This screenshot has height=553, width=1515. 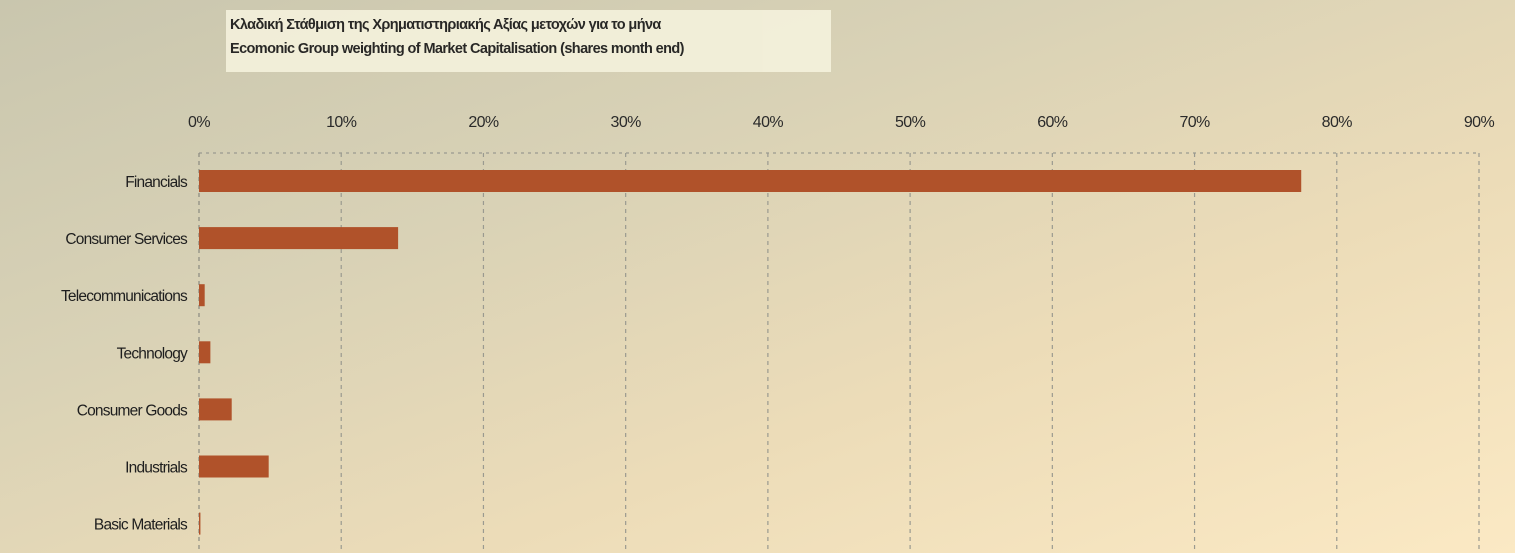 I want to click on x-tick-label: 80%, so click(x=1337, y=122).